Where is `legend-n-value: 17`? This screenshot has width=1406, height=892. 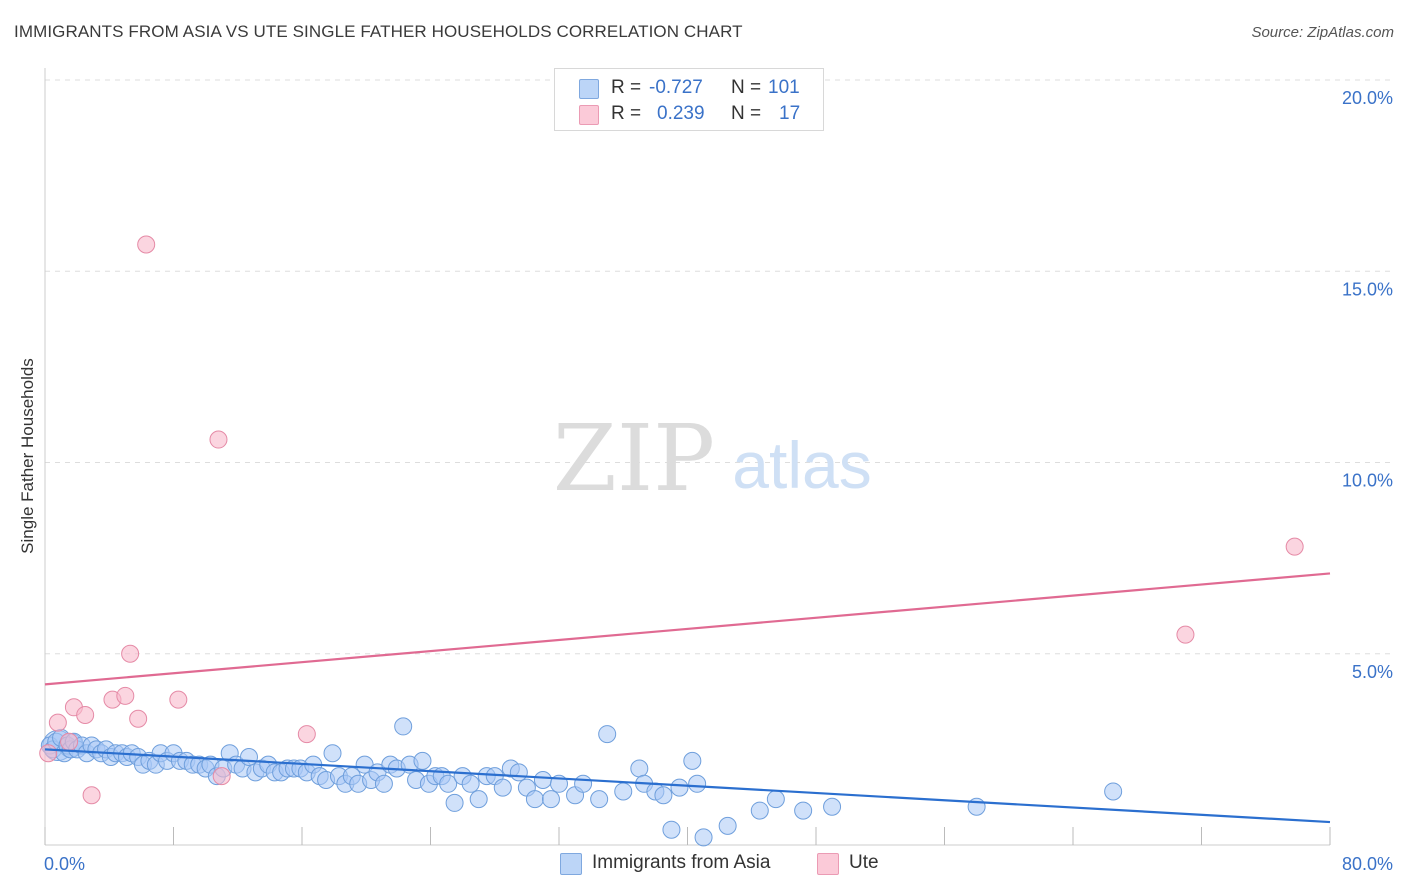
legend-n-value: 17 is located at coordinates (790, 113).